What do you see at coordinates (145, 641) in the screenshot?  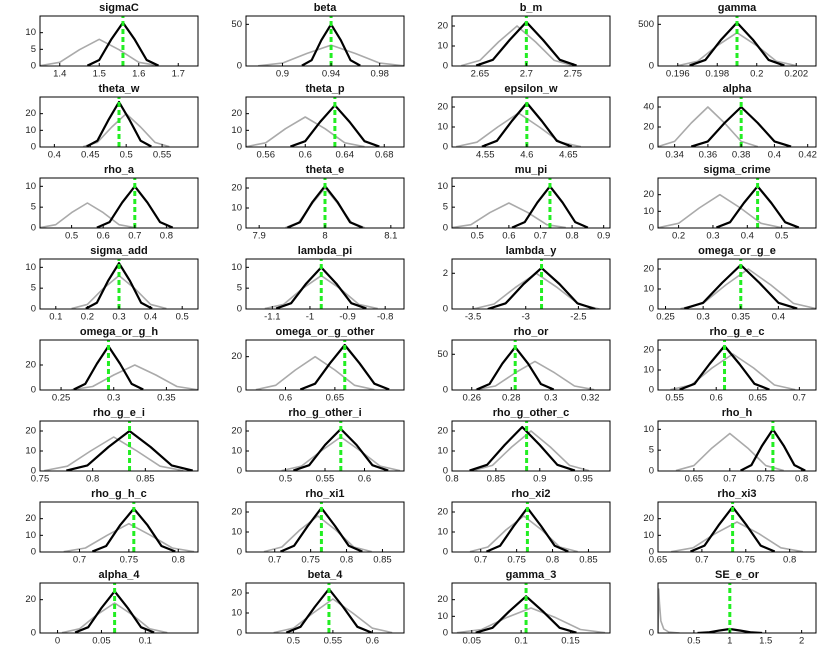 I see `x-tick-label: 0.1` at bounding box center [145, 641].